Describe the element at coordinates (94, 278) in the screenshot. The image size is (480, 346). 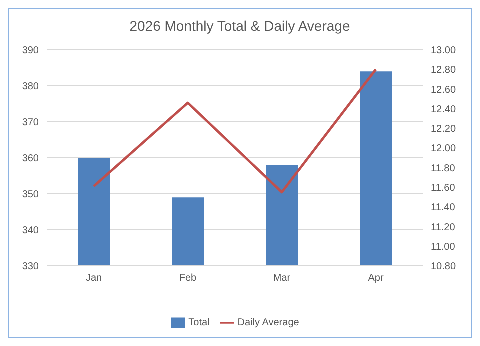
I see `x-tick-label: Jan` at that location.